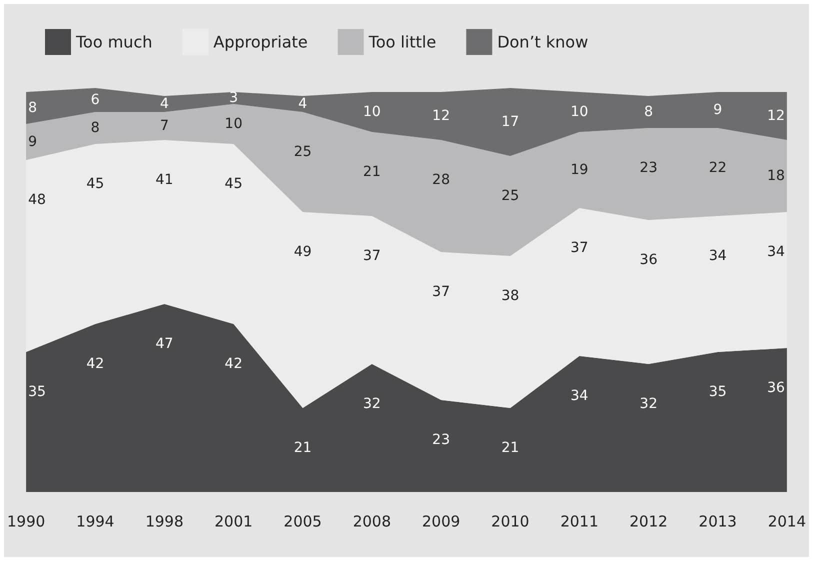 This screenshot has width=813, height=561. Describe the element at coordinates (441, 180) in the screenshot. I see `data-label: 28` at that location.